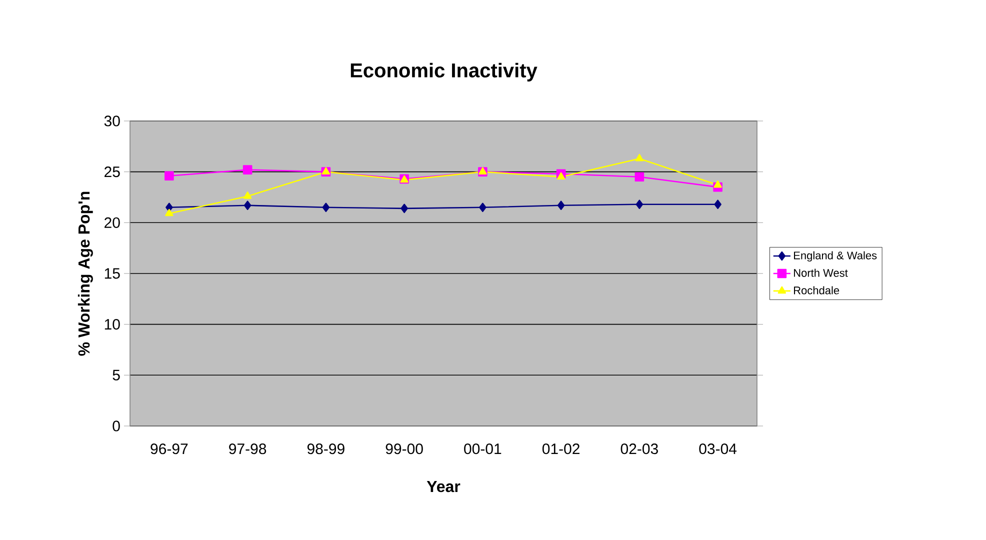  What do you see at coordinates (821, 272) in the screenshot?
I see `legend-label: North West` at bounding box center [821, 272].